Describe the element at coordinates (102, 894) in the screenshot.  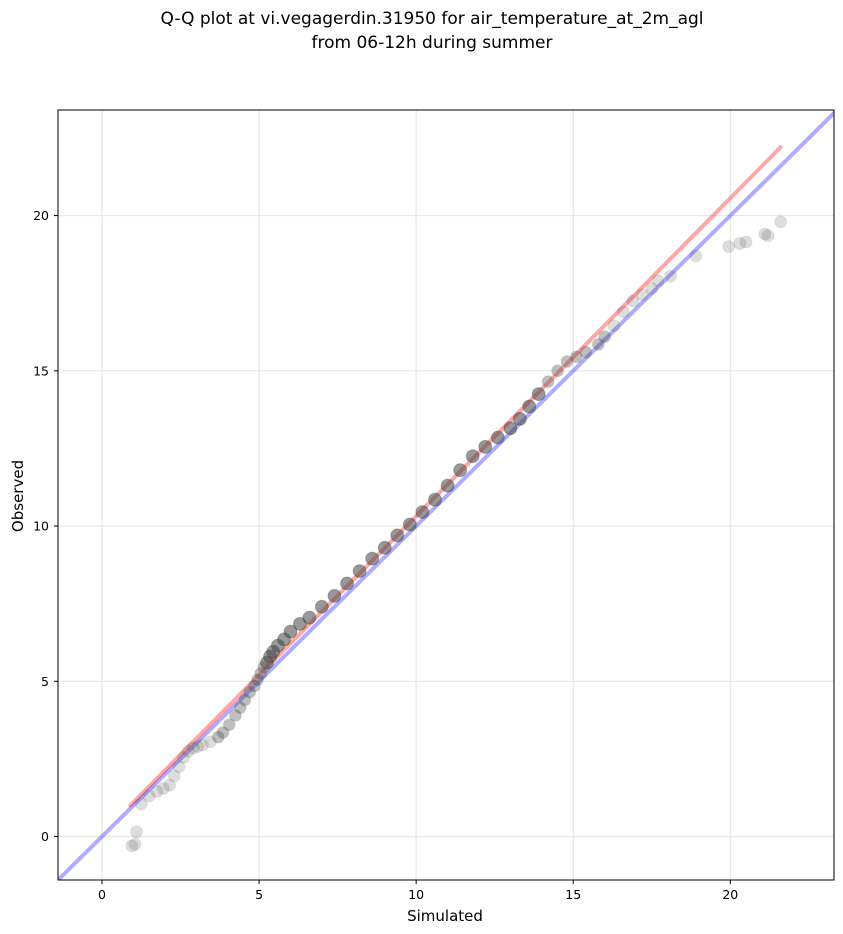
I see `x-tick-label: 0` at that location.